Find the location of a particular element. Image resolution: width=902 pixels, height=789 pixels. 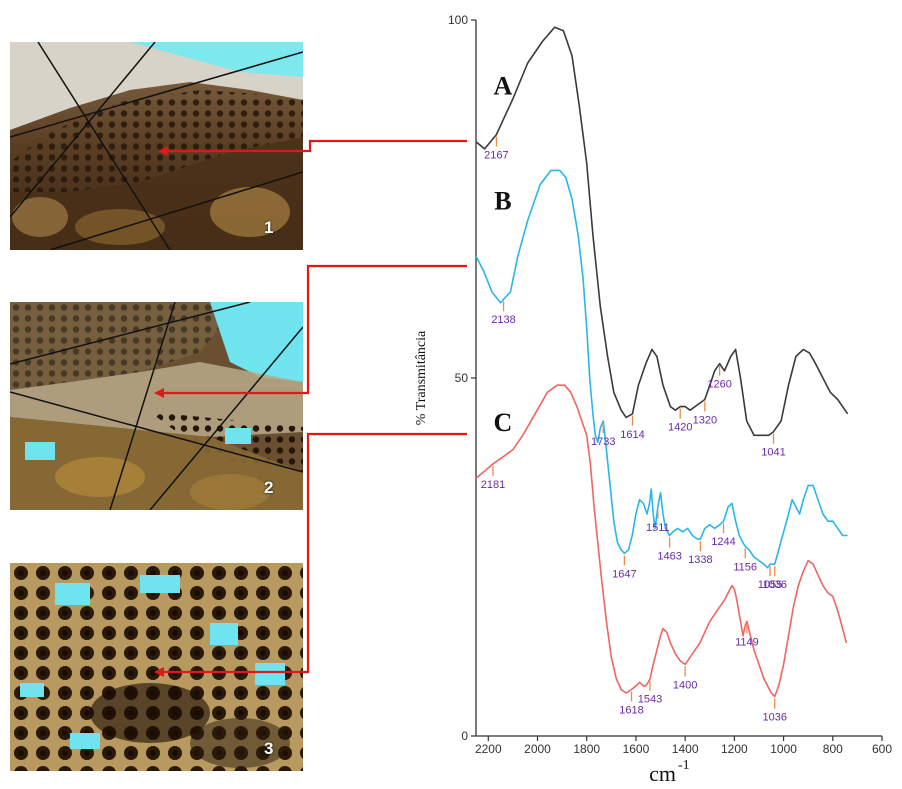

annotation-label: 1420 is located at coordinates (680, 428).